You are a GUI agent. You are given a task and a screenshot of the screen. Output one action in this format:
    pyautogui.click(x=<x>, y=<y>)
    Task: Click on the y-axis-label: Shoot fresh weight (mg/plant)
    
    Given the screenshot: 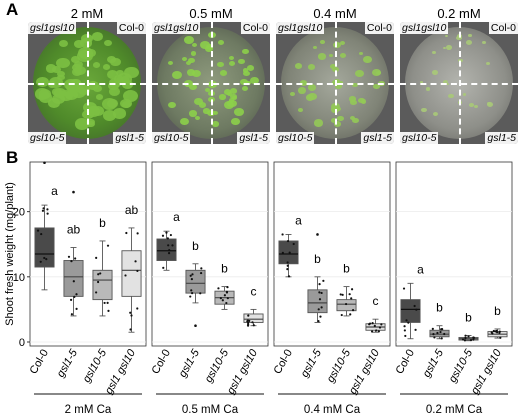 What is the action you would take?
    pyautogui.click(x=10, y=254)
    